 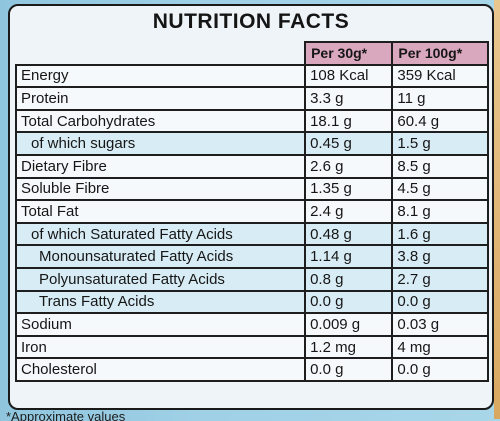 What do you see at coordinates (440, 143) in the screenshot?
I see `per-100g-value: 1.5 g` at bounding box center [440, 143].